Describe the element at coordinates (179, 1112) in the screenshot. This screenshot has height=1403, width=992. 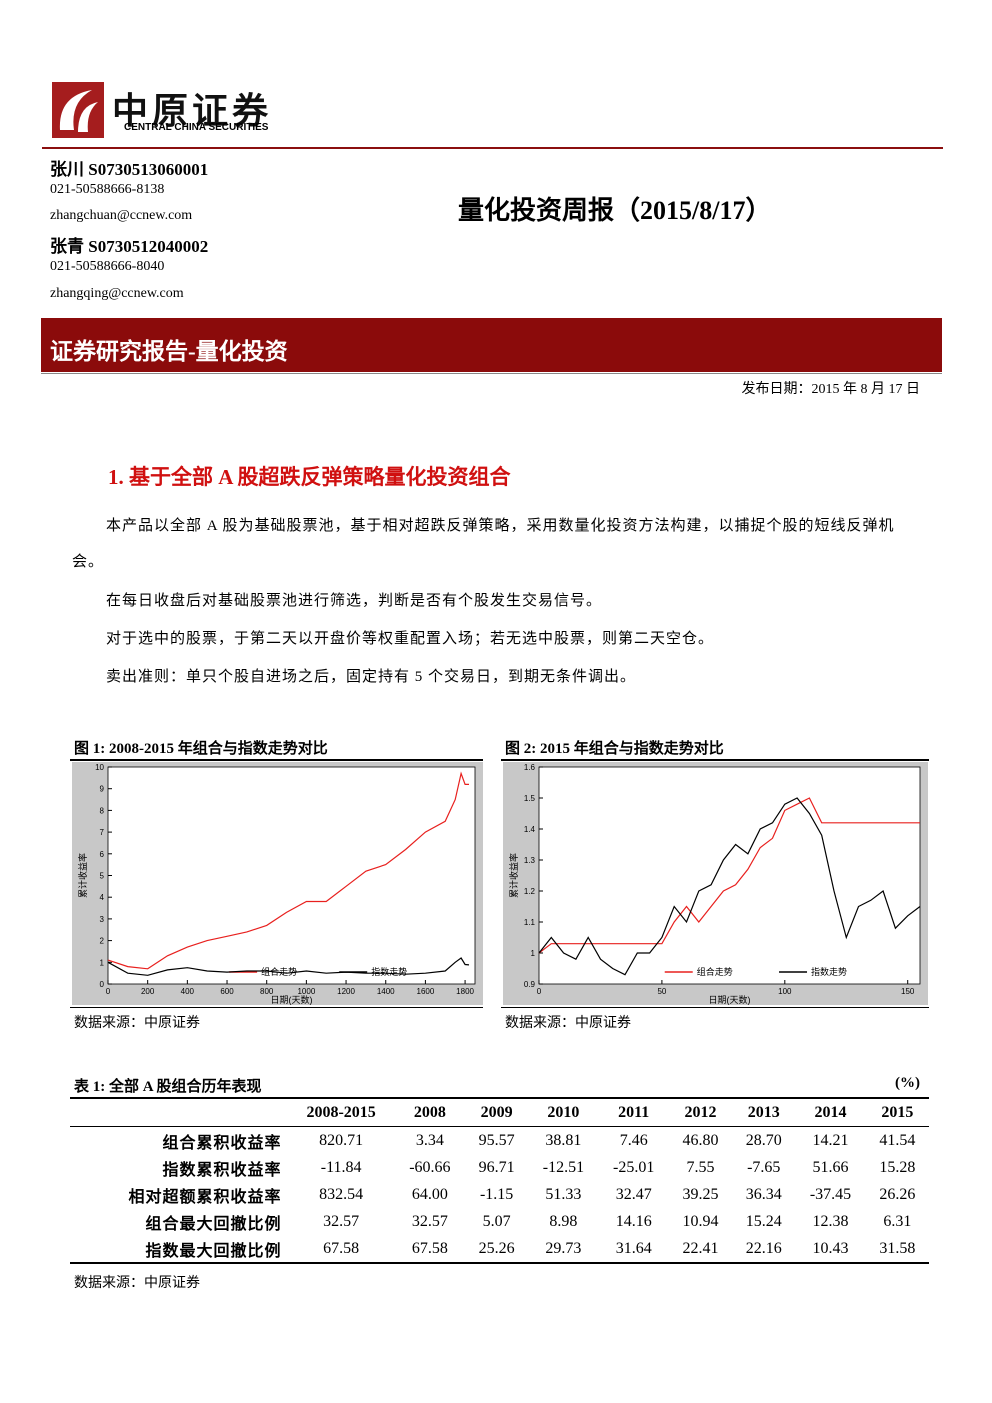
I see `column-header` at that location.